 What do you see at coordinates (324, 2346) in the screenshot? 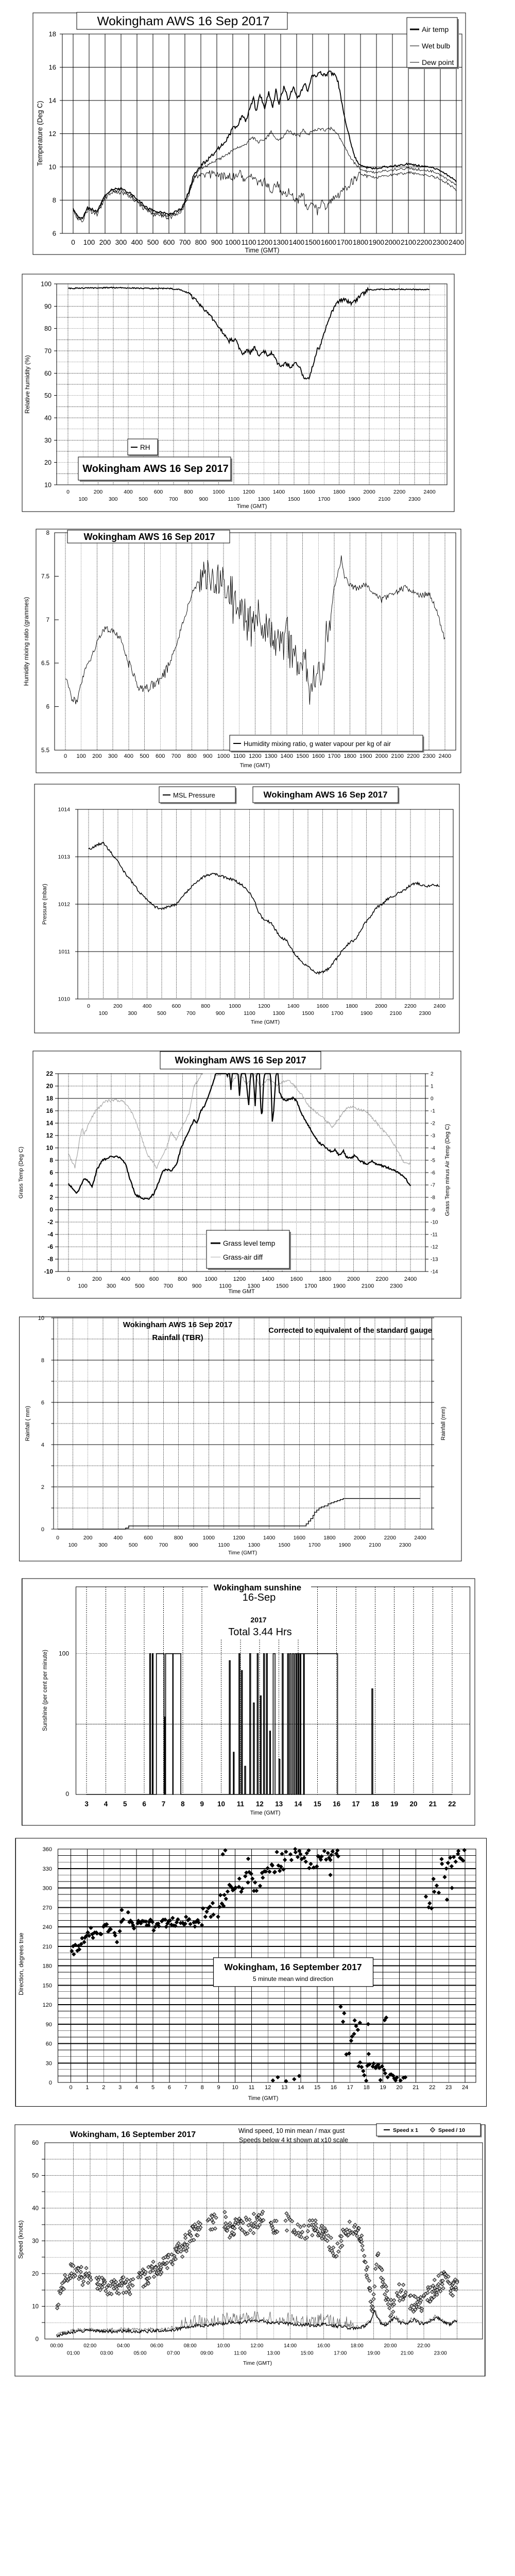
I see `svg-text: 16:00` at bounding box center [324, 2346].